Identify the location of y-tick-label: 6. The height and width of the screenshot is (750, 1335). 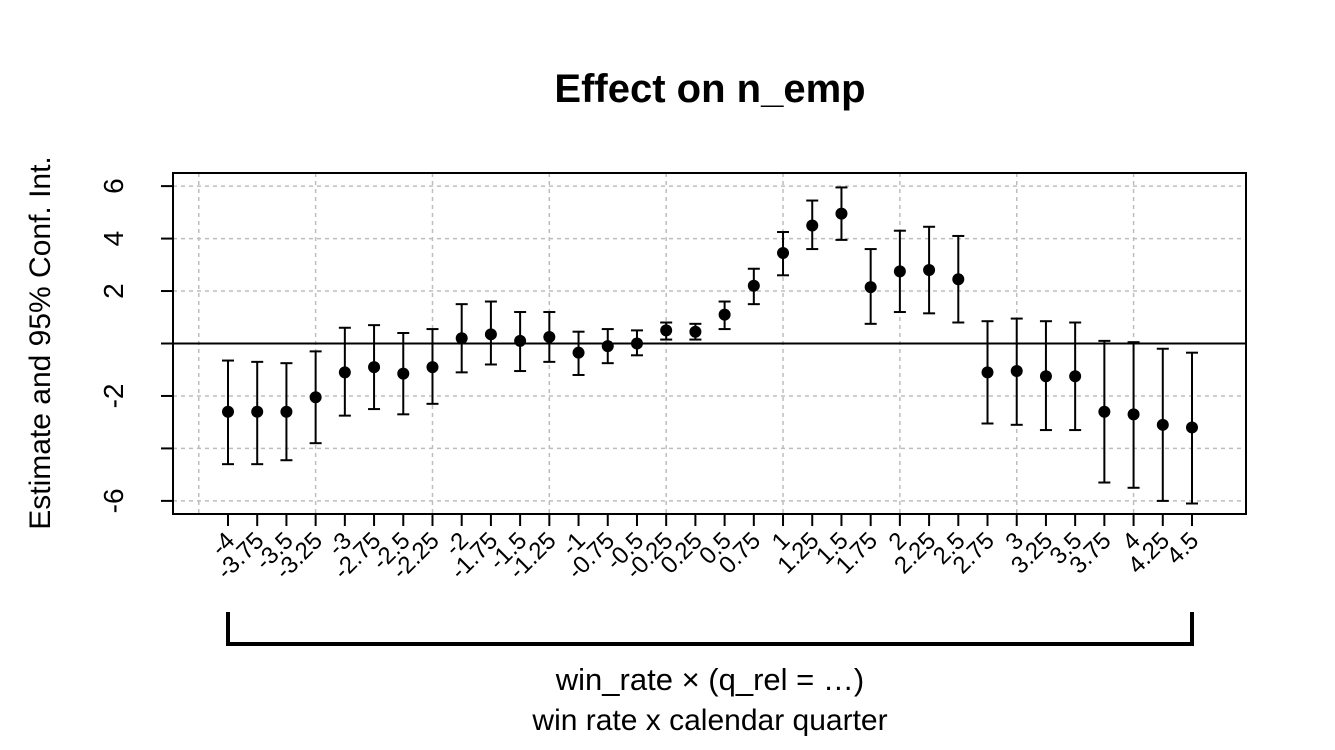
(113, 186).